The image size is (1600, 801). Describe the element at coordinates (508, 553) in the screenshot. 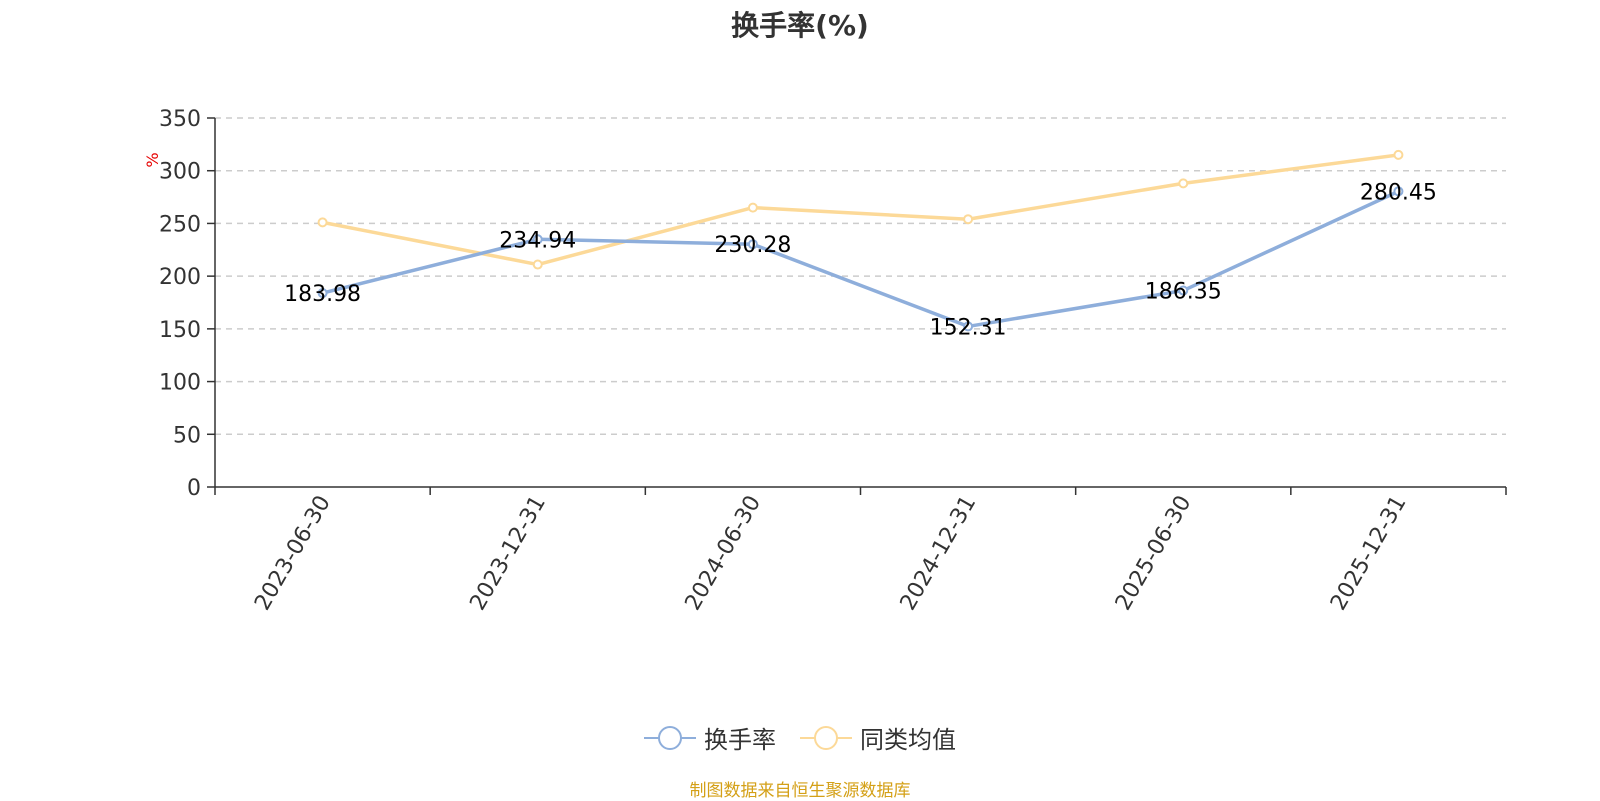

I see `x-tick-label: 2023-12-31` at that location.